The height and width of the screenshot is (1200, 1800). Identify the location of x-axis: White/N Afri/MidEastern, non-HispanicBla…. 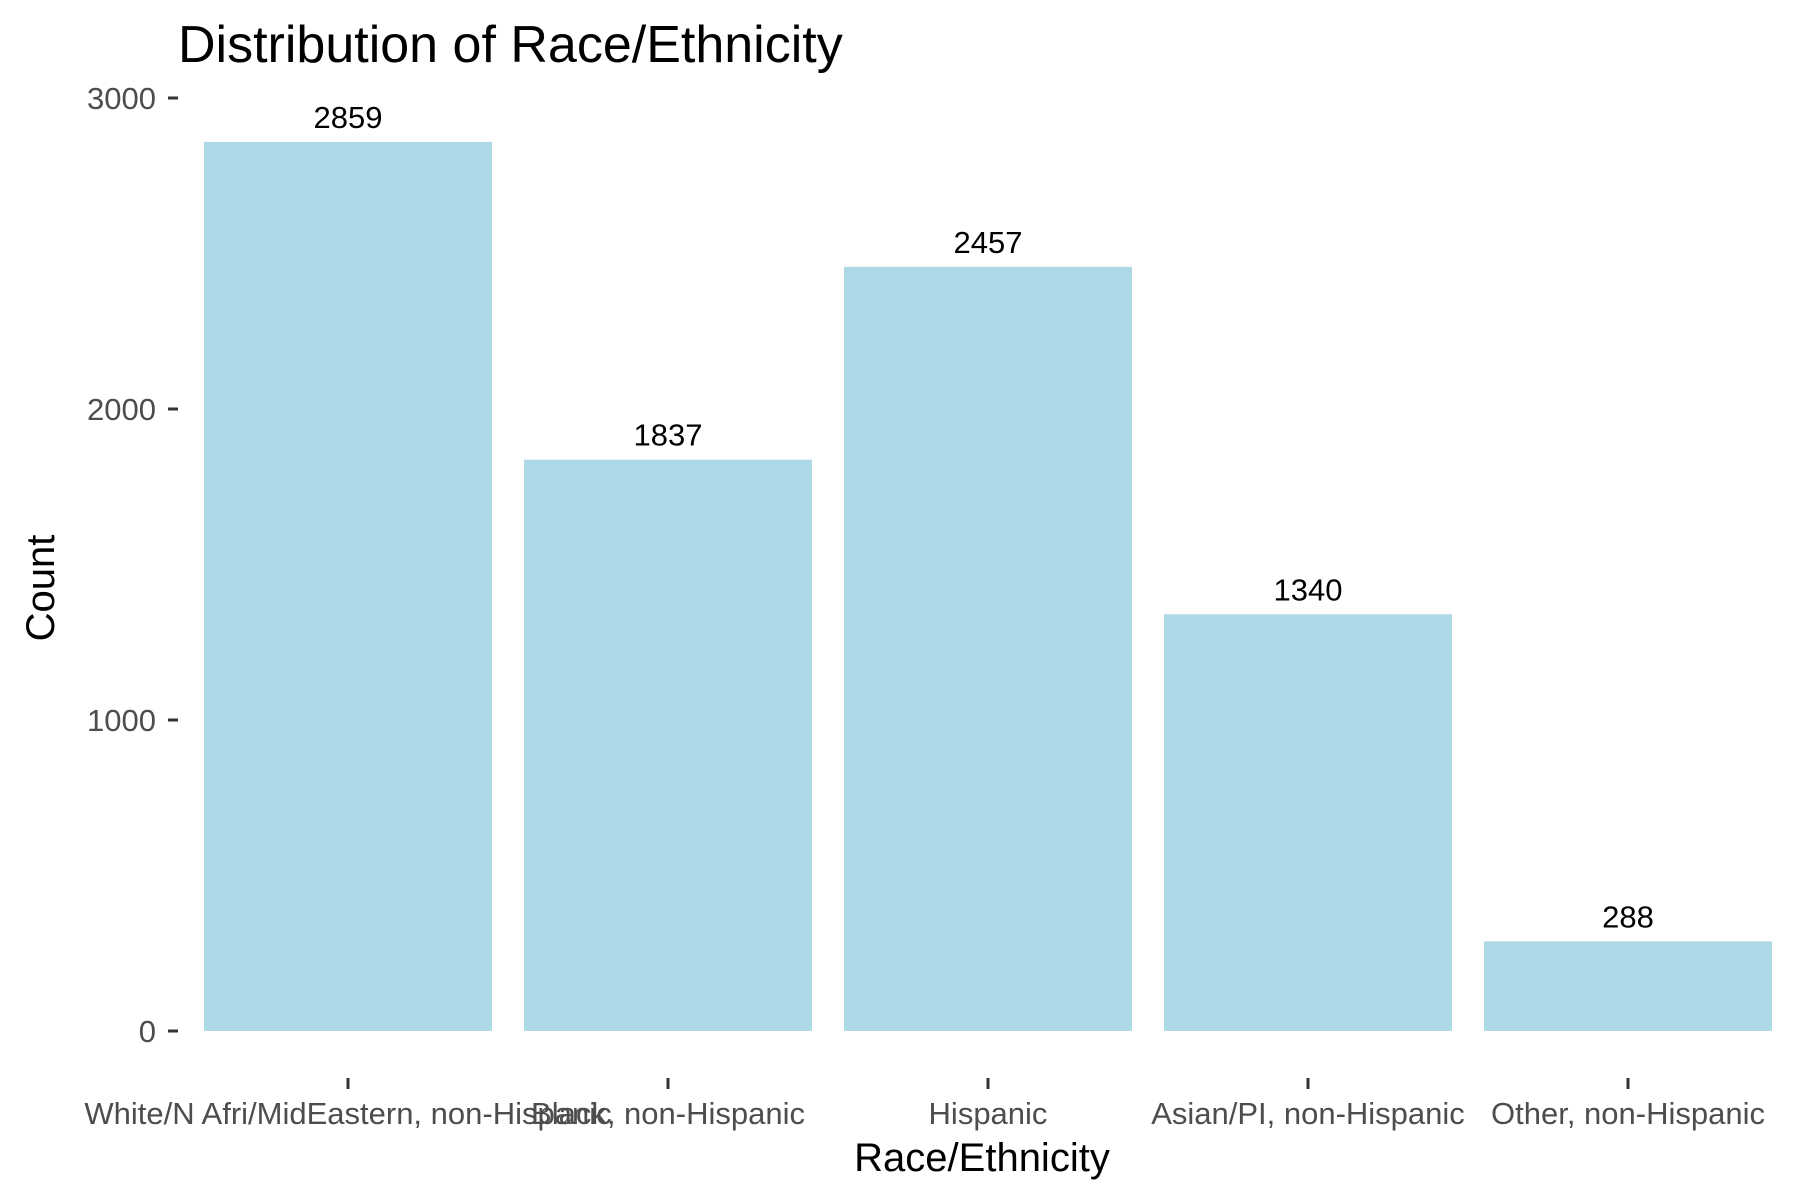
(924, 1104).